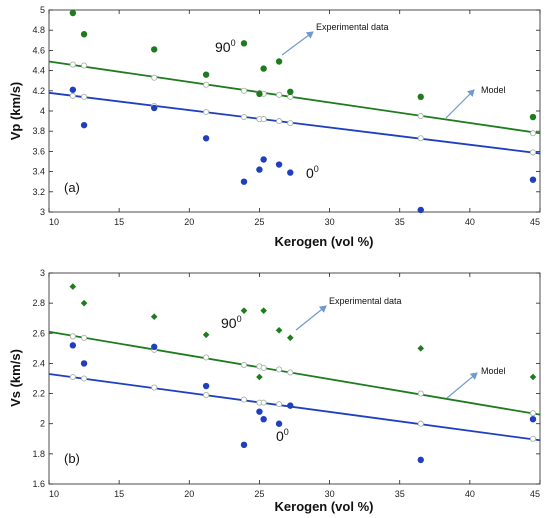  Describe the element at coordinates (38, 30) in the screenshot. I see `y-tick-label: 4.8` at that location.